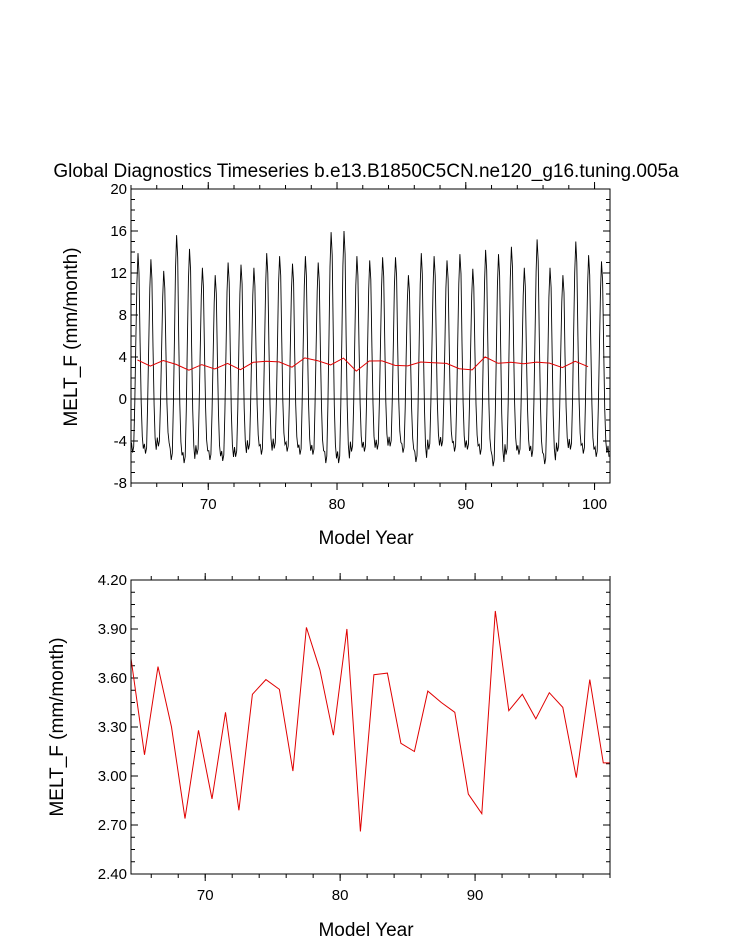 This screenshot has width=733, height=945. Describe the element at coordinates (366, 538) in the screenshot. I see `top-x-axis-label: Model Year` at that location.